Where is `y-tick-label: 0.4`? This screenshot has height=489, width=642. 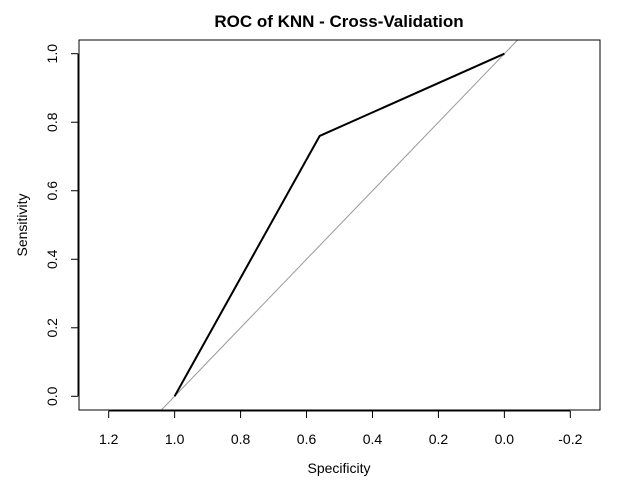
y-tick-label: 0.4 is located at coordinates (52, 259).